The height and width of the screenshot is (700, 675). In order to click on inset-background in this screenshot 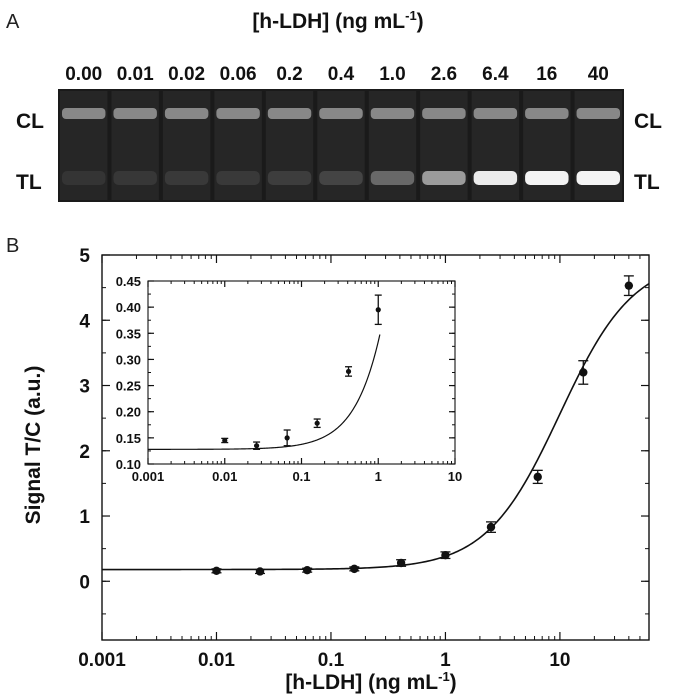, I will do `click(301, 372)`.